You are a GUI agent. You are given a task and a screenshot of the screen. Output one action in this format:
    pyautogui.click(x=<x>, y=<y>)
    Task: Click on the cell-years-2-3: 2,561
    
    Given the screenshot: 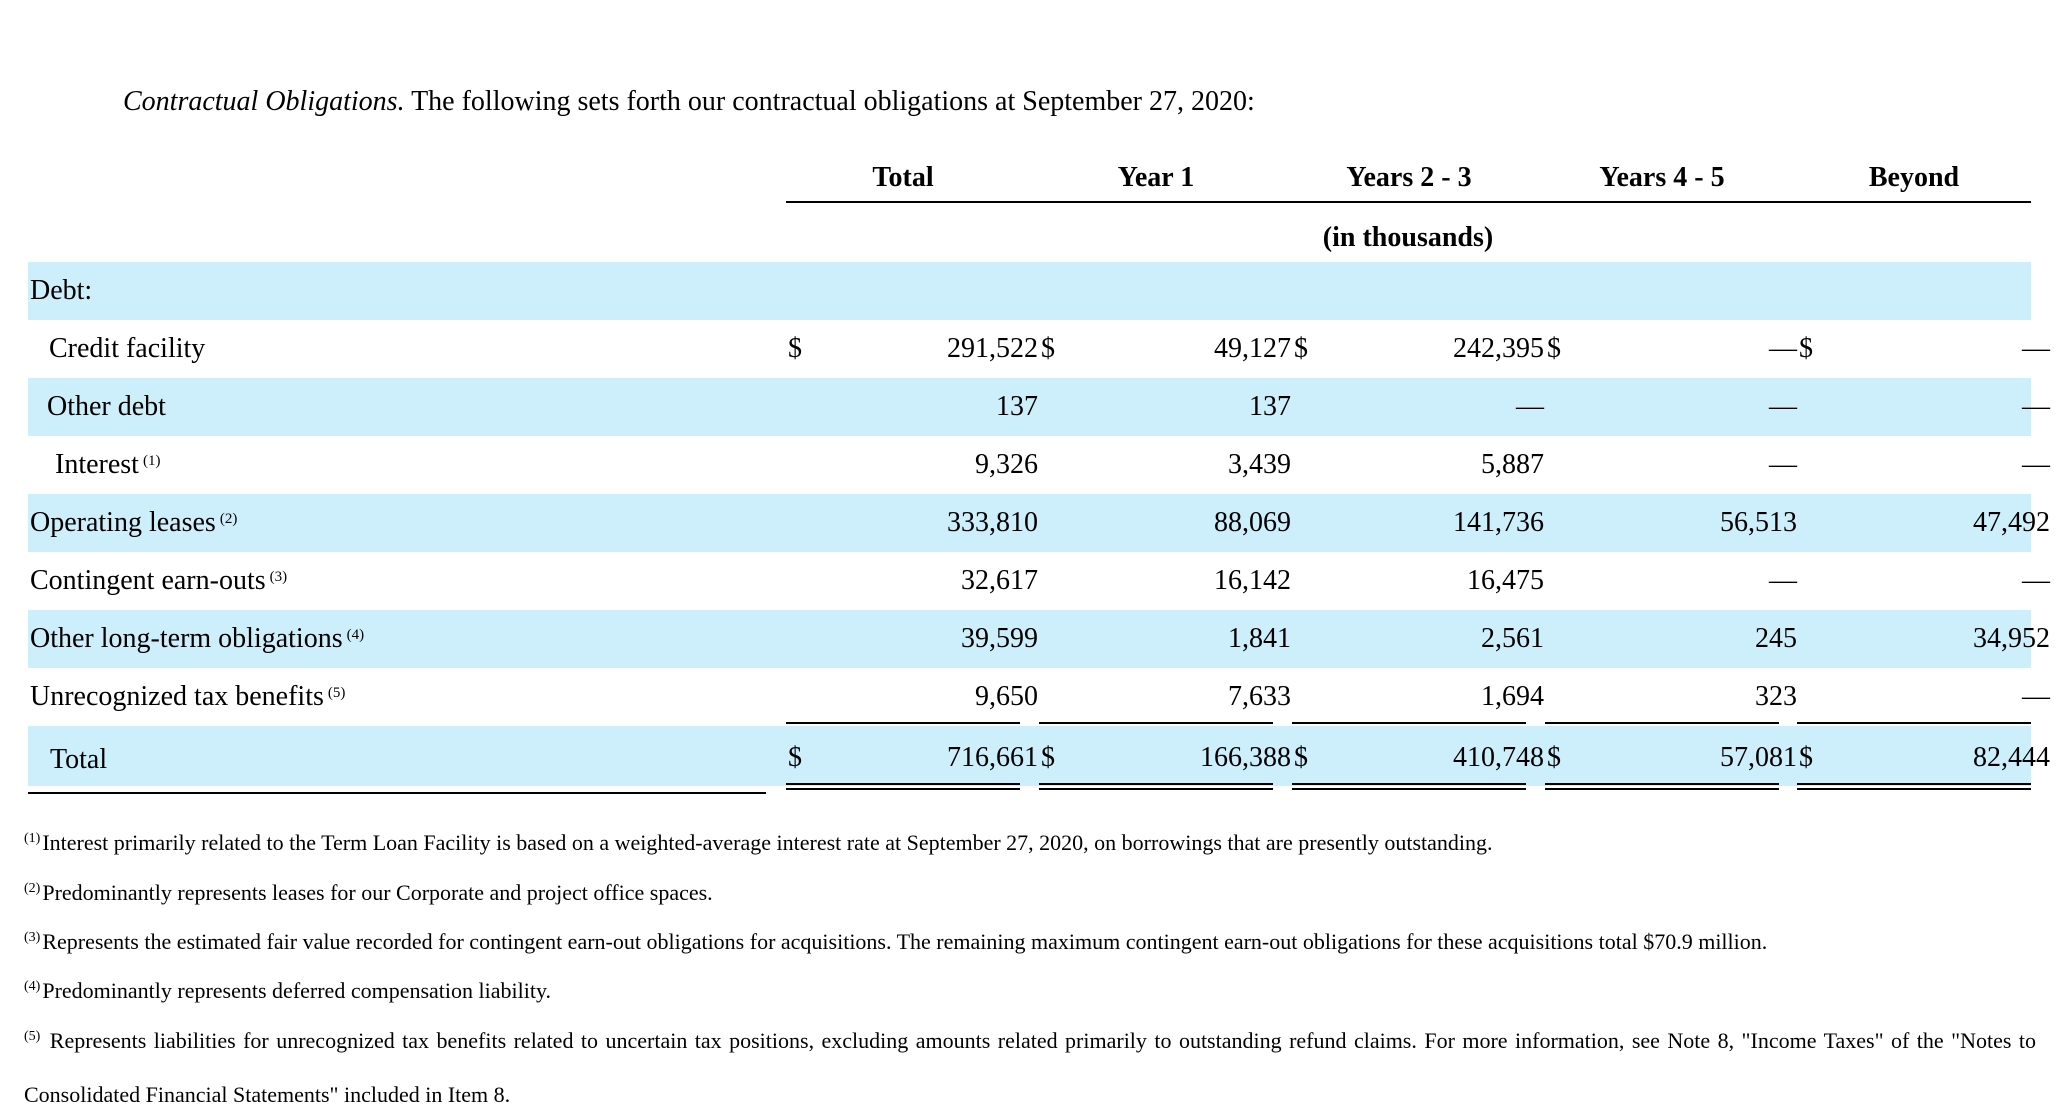 What is the action you would take?
    pyautogui.click(x=1512, y=638)
    